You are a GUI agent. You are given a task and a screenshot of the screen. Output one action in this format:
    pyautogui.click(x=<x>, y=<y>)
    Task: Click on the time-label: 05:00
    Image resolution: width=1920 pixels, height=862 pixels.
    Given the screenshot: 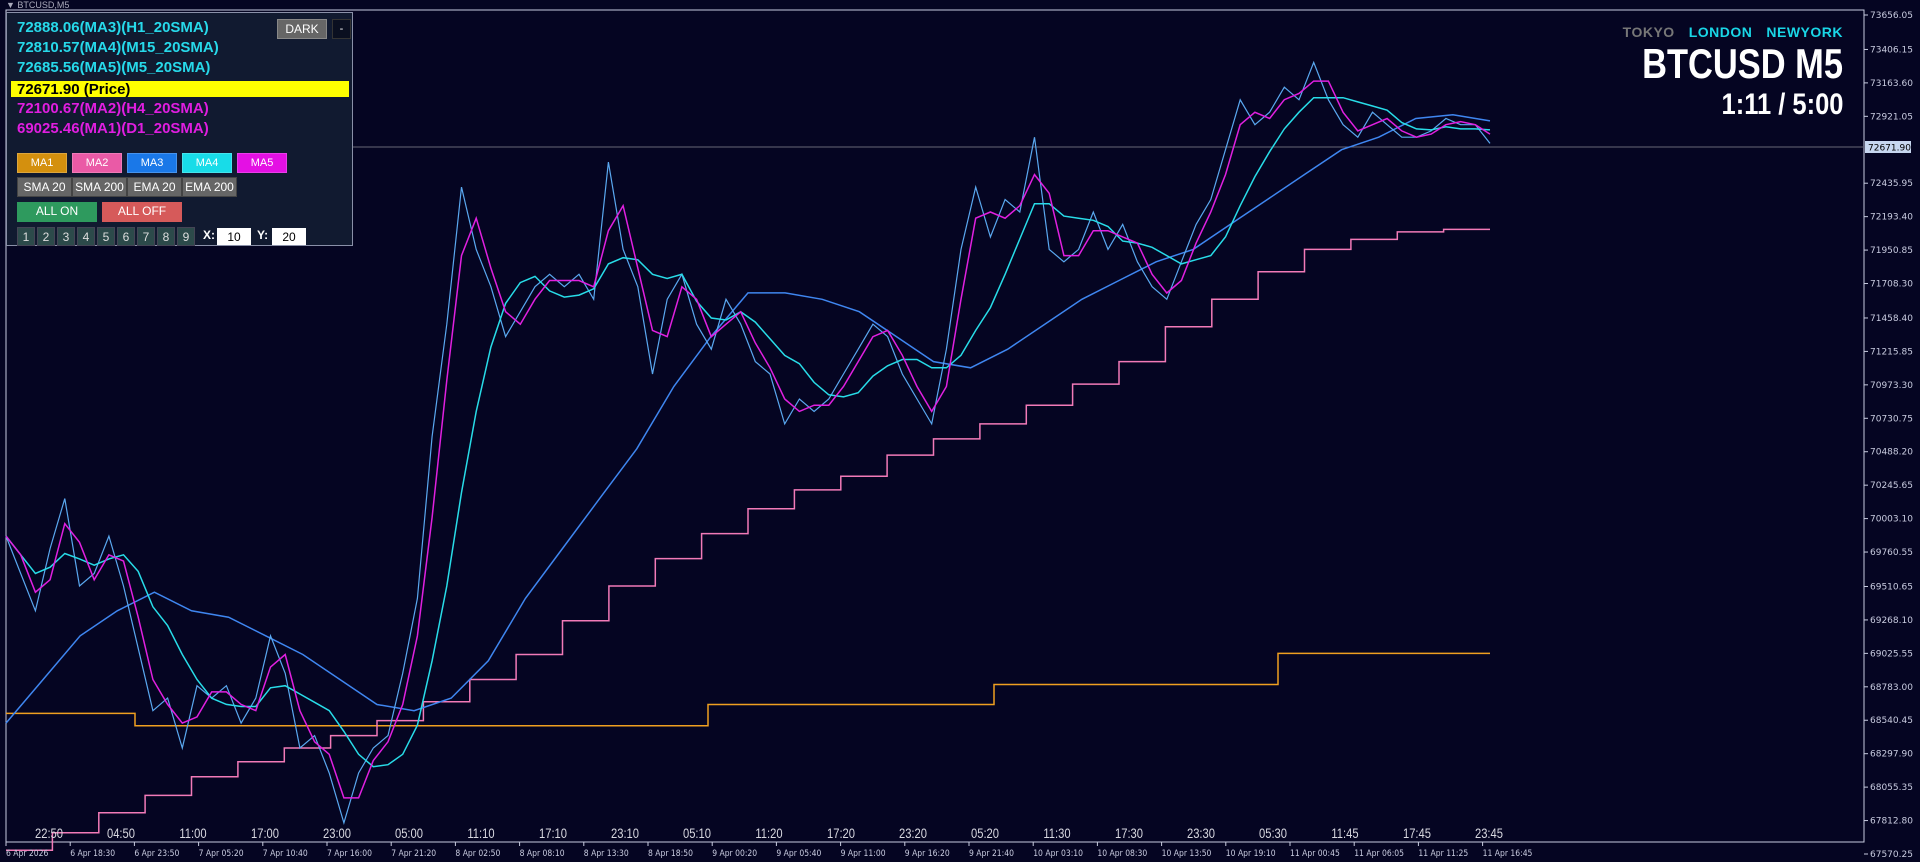 What is the action you would take?
    pyautogui.click(x=409, y=833)
    